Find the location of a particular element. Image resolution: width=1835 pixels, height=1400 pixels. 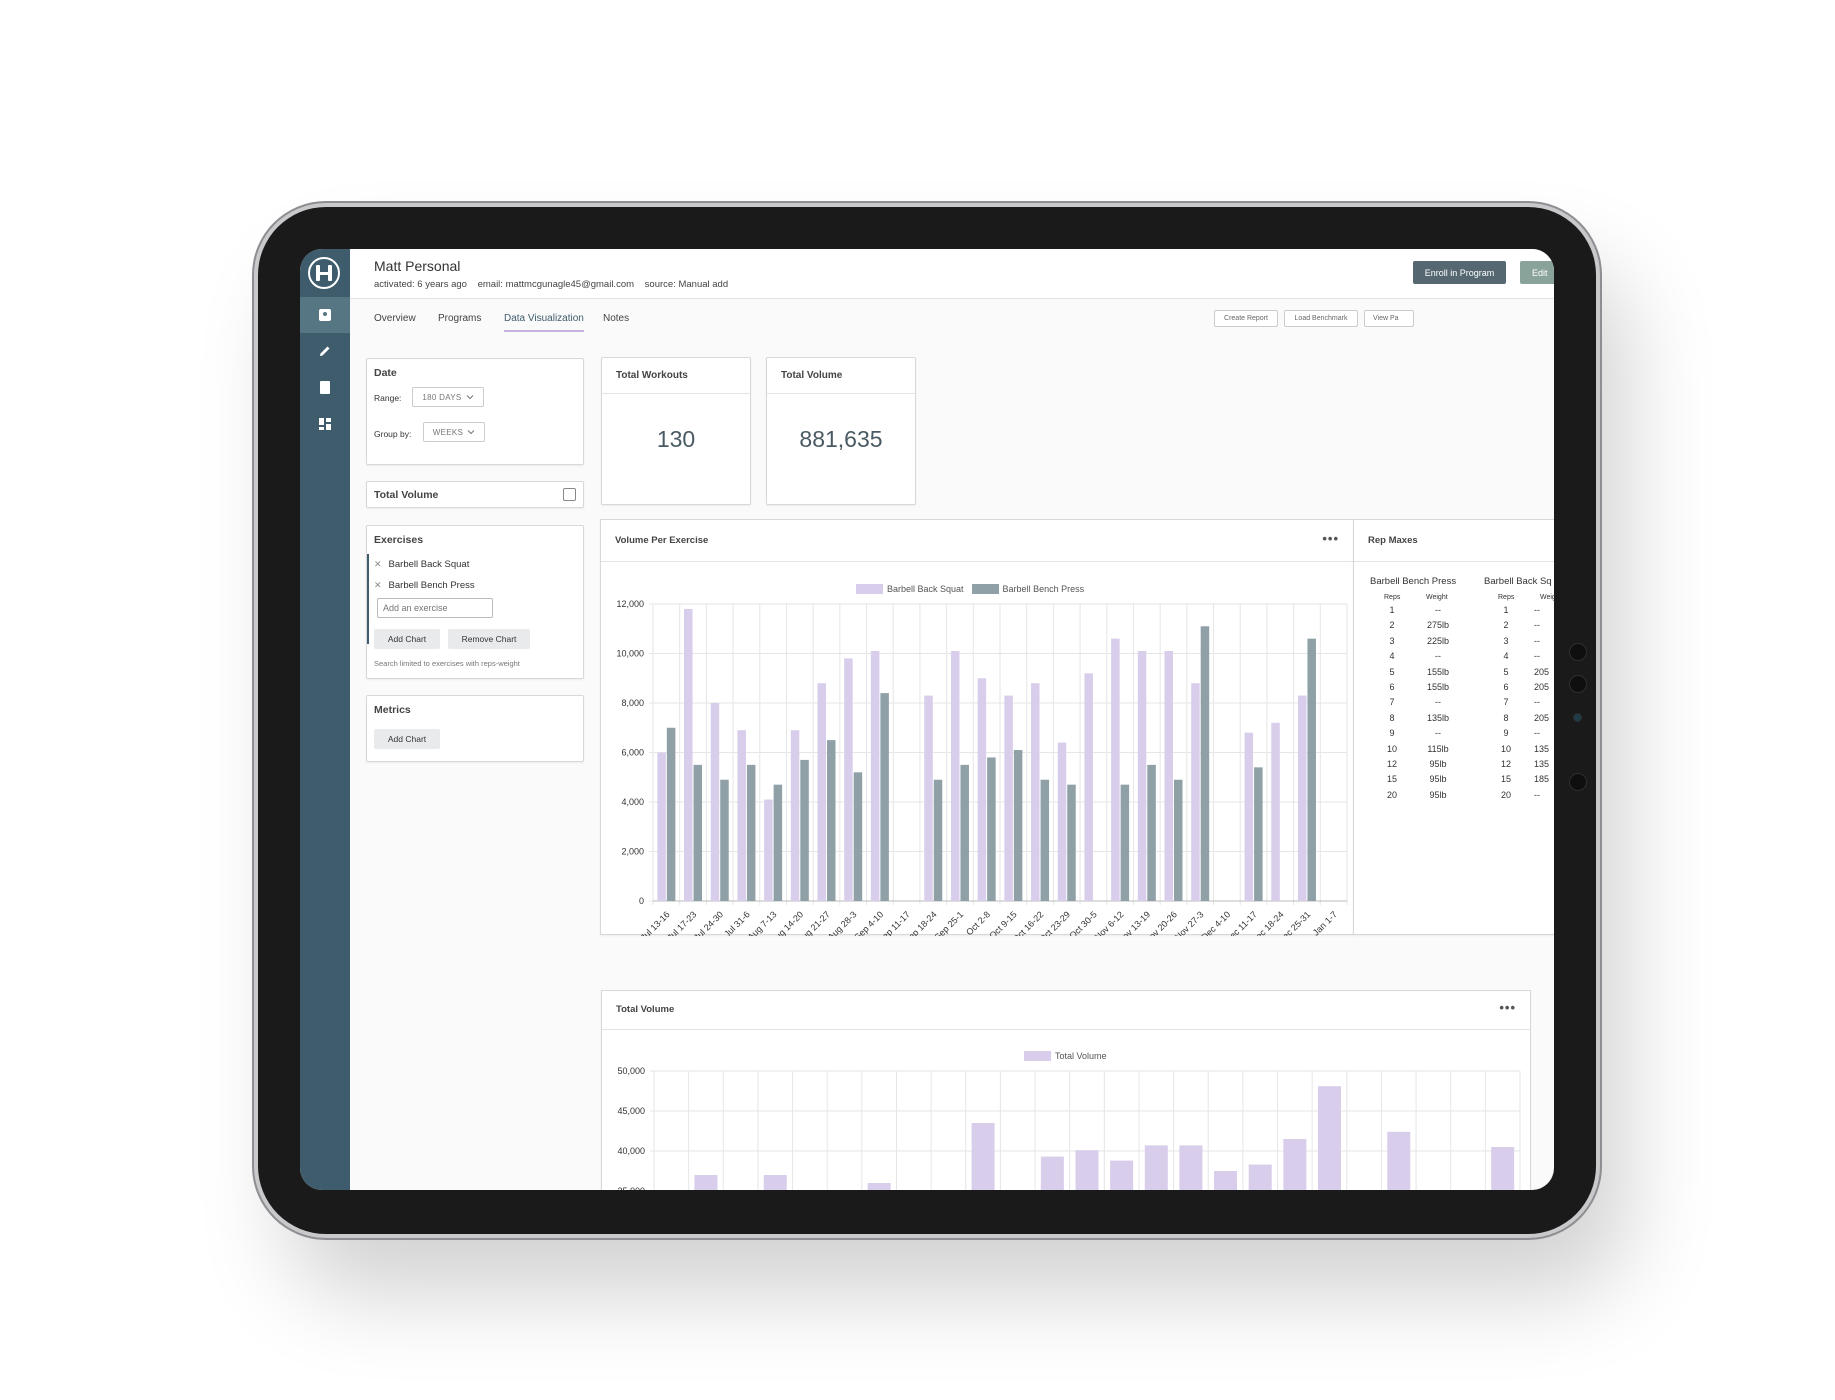

reps-cell: 8 is located at coordinates (1506, 717).